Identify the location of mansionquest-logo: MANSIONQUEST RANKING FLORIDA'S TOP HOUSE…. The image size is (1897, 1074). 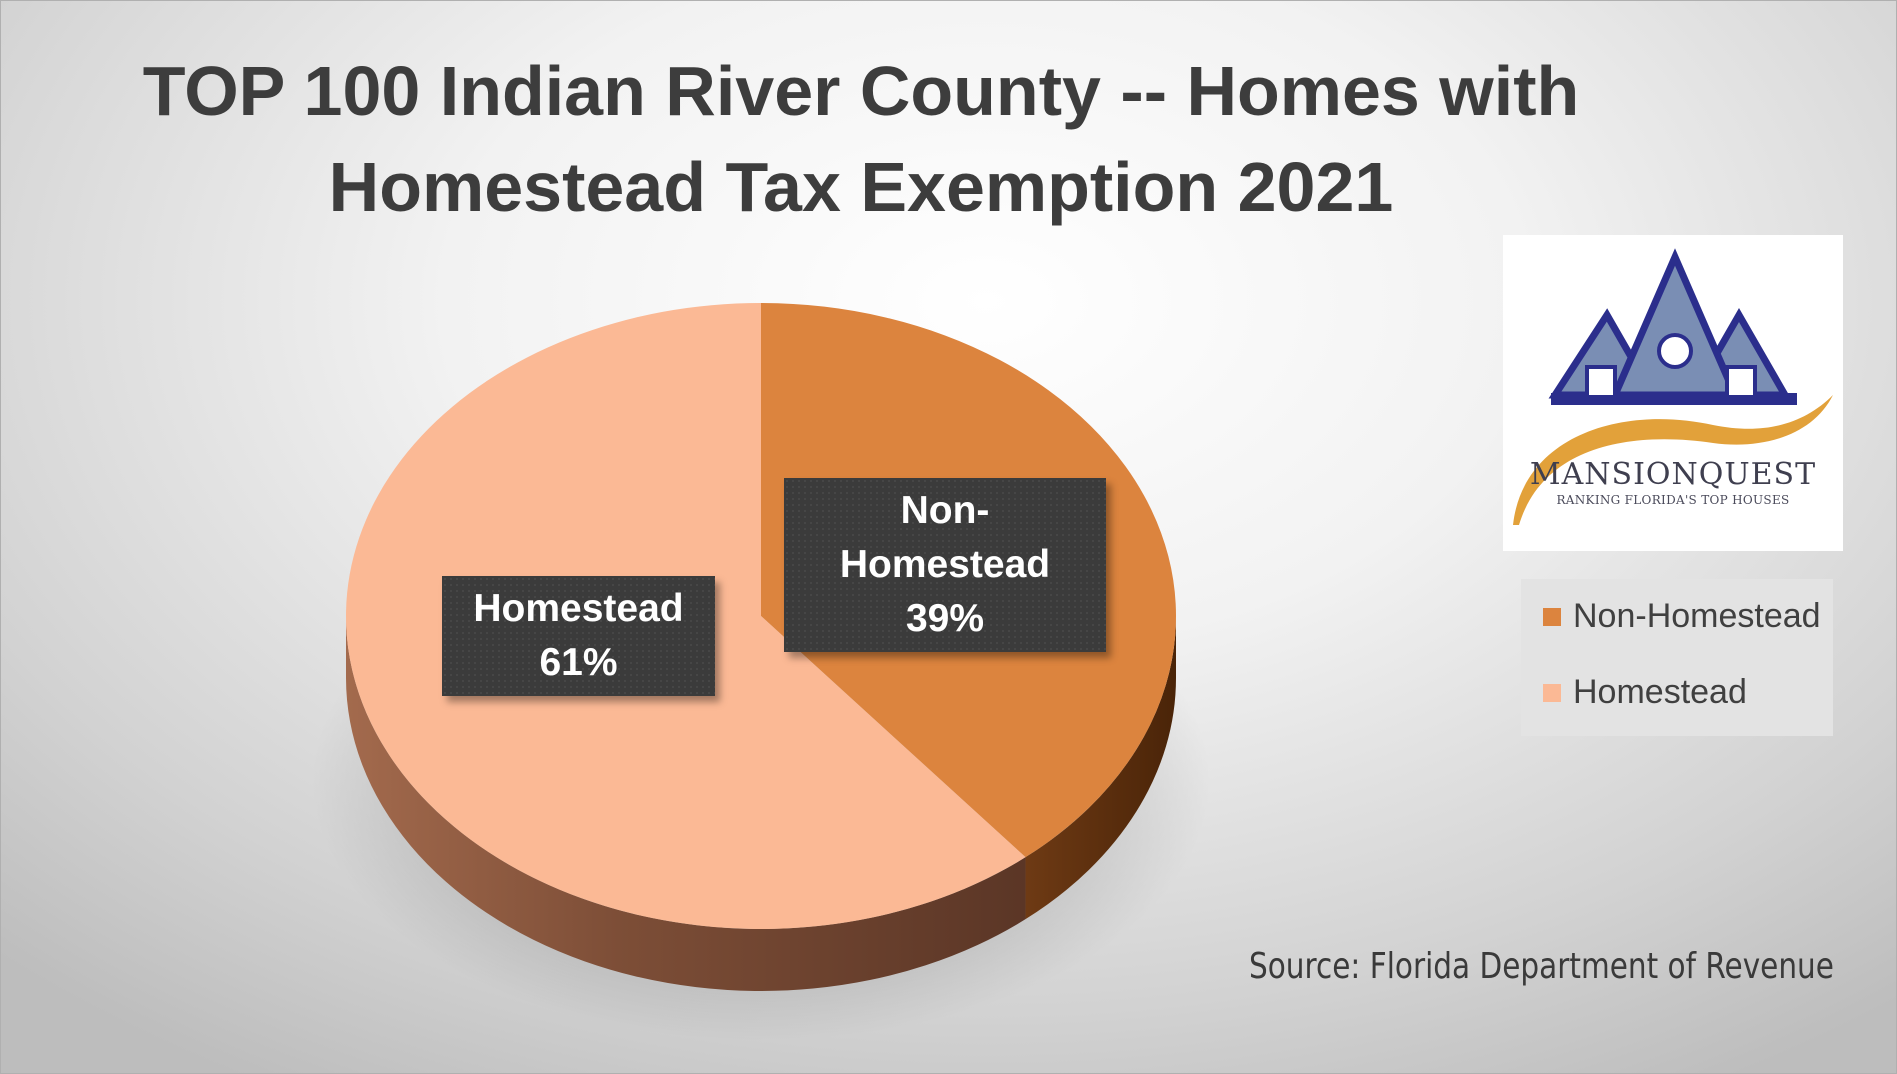
(1673, 393).